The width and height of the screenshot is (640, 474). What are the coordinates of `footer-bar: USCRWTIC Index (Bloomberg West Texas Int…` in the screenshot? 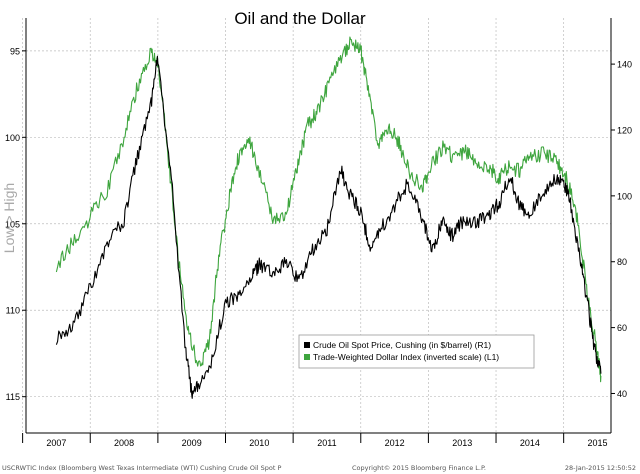 It's located at (320, 468).